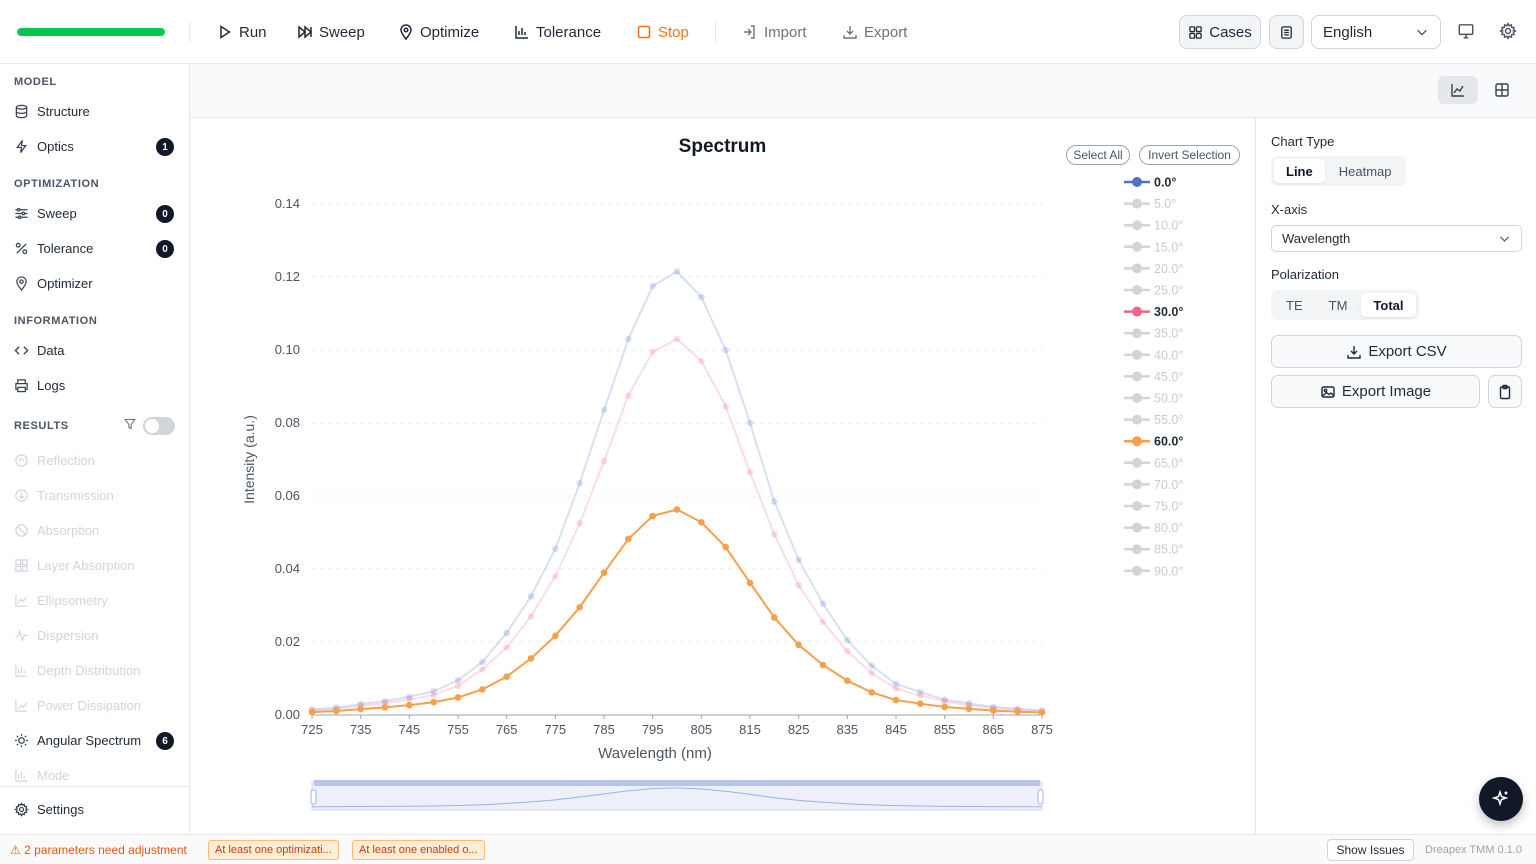 This screenshot has width=1536, height=864. Describe the element at coordinates (1370, 850) in the screenshot. I see `show-issues-button: Show Issues` at that location.